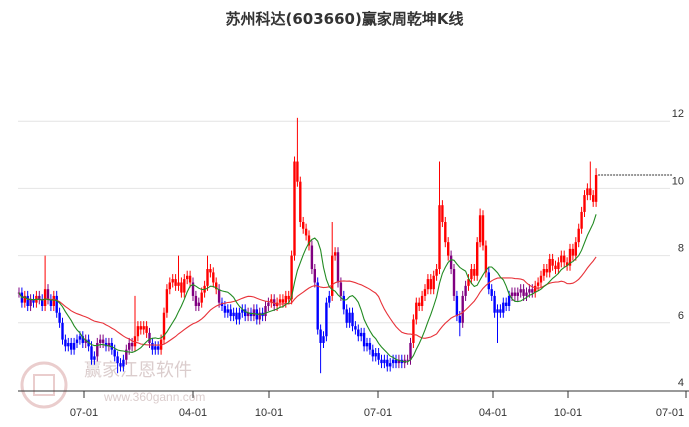 The image size is (689, 427). Describe the element at coordinates (44, 385) in the screenshot. I see `watermark-logo-icon` at that location.